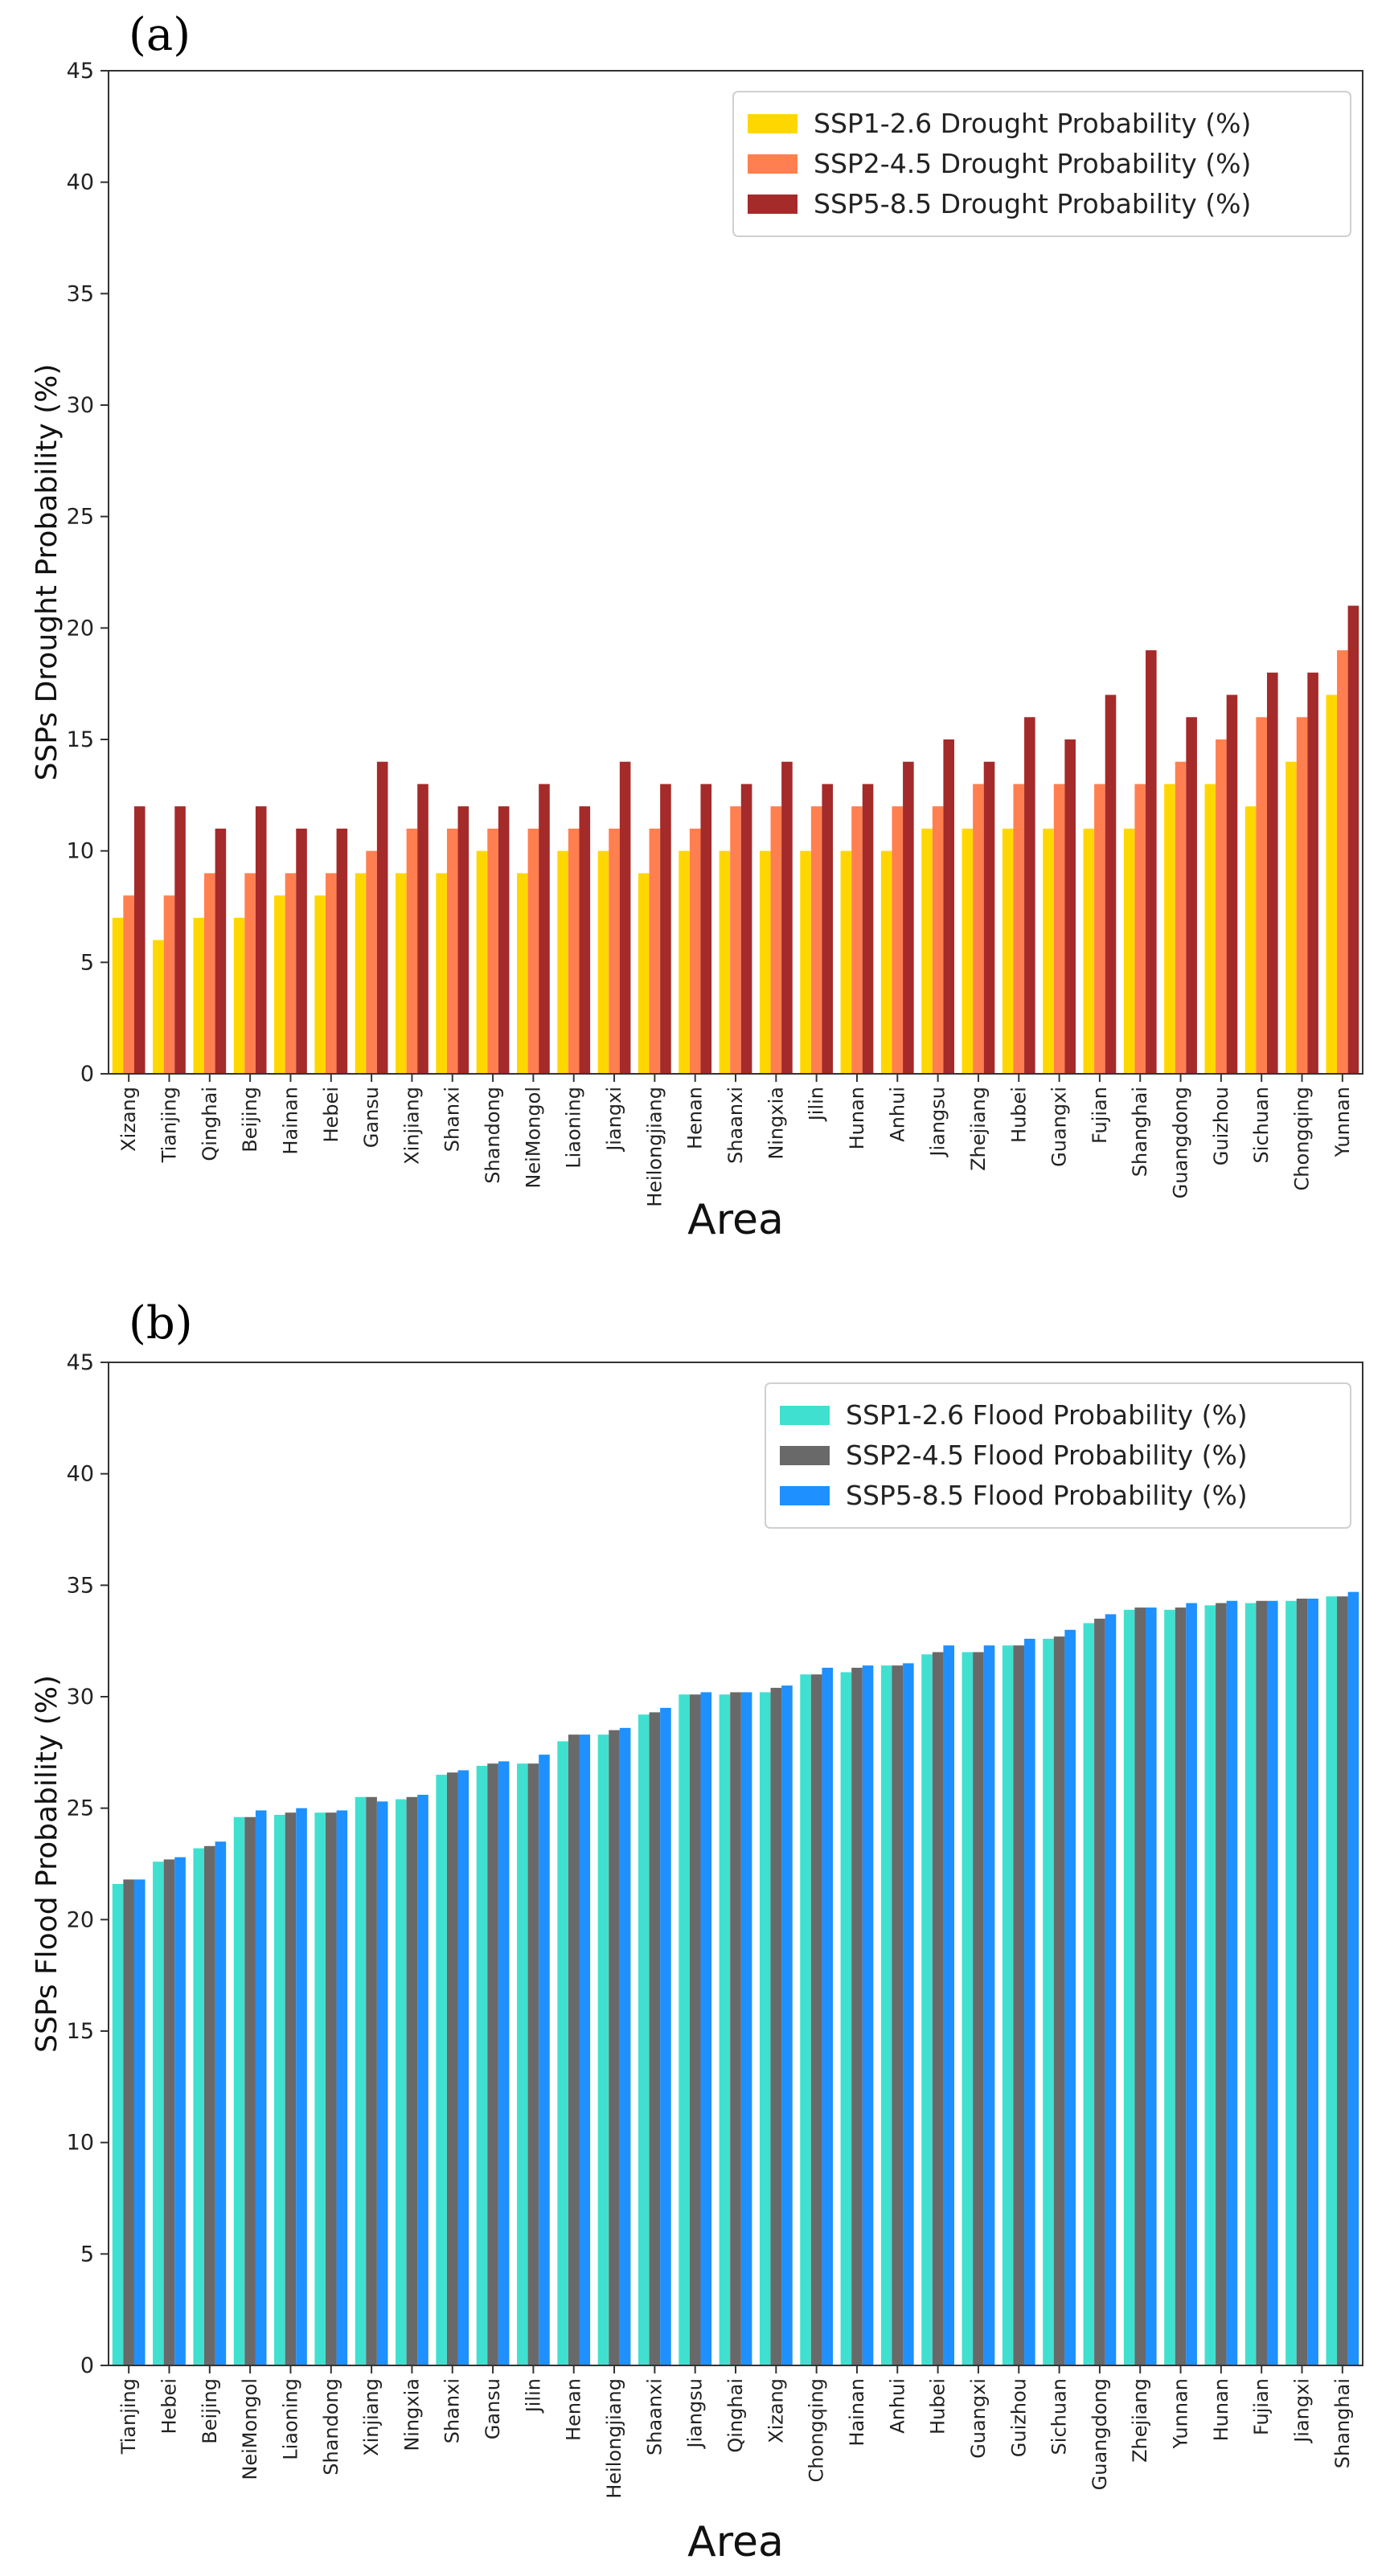 This screenshot has height=2576, width=1390. I want to click on bar-flood-s3-anhui, so click(908, 2014).